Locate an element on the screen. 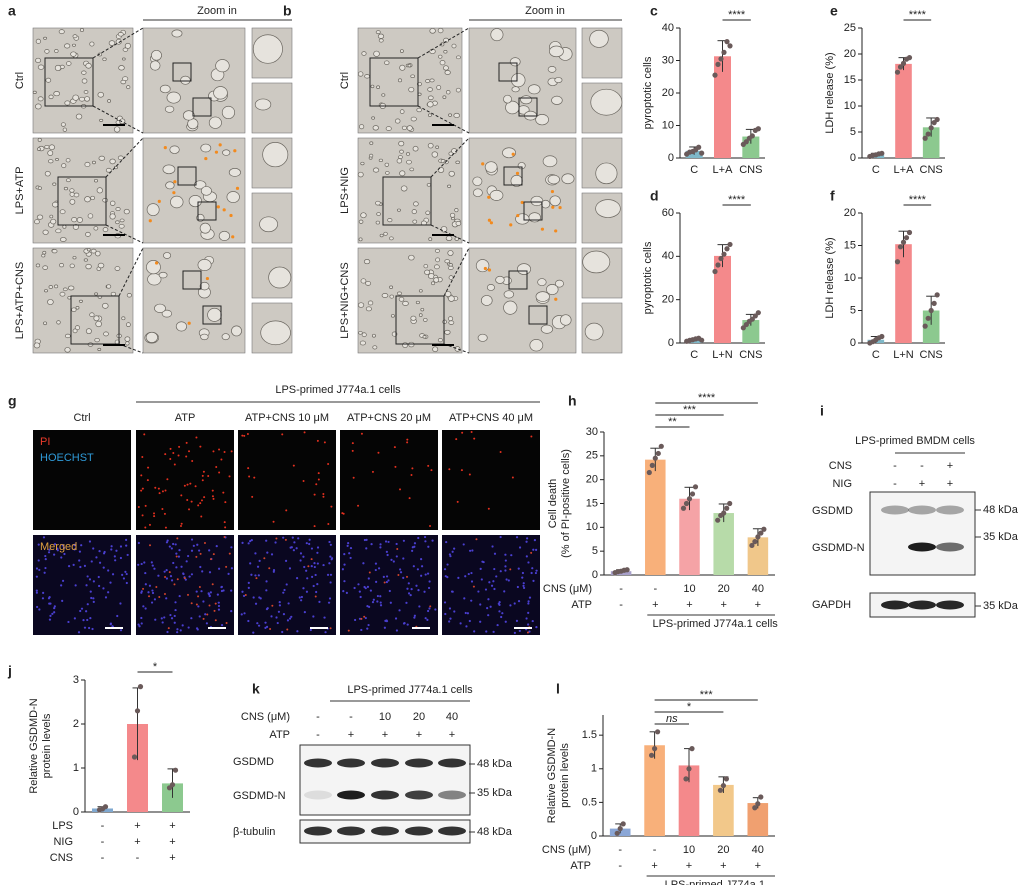 Image resolution: width=1024 pixels, height=885 pixels. zoom-box is located at coordinates (207, 211).